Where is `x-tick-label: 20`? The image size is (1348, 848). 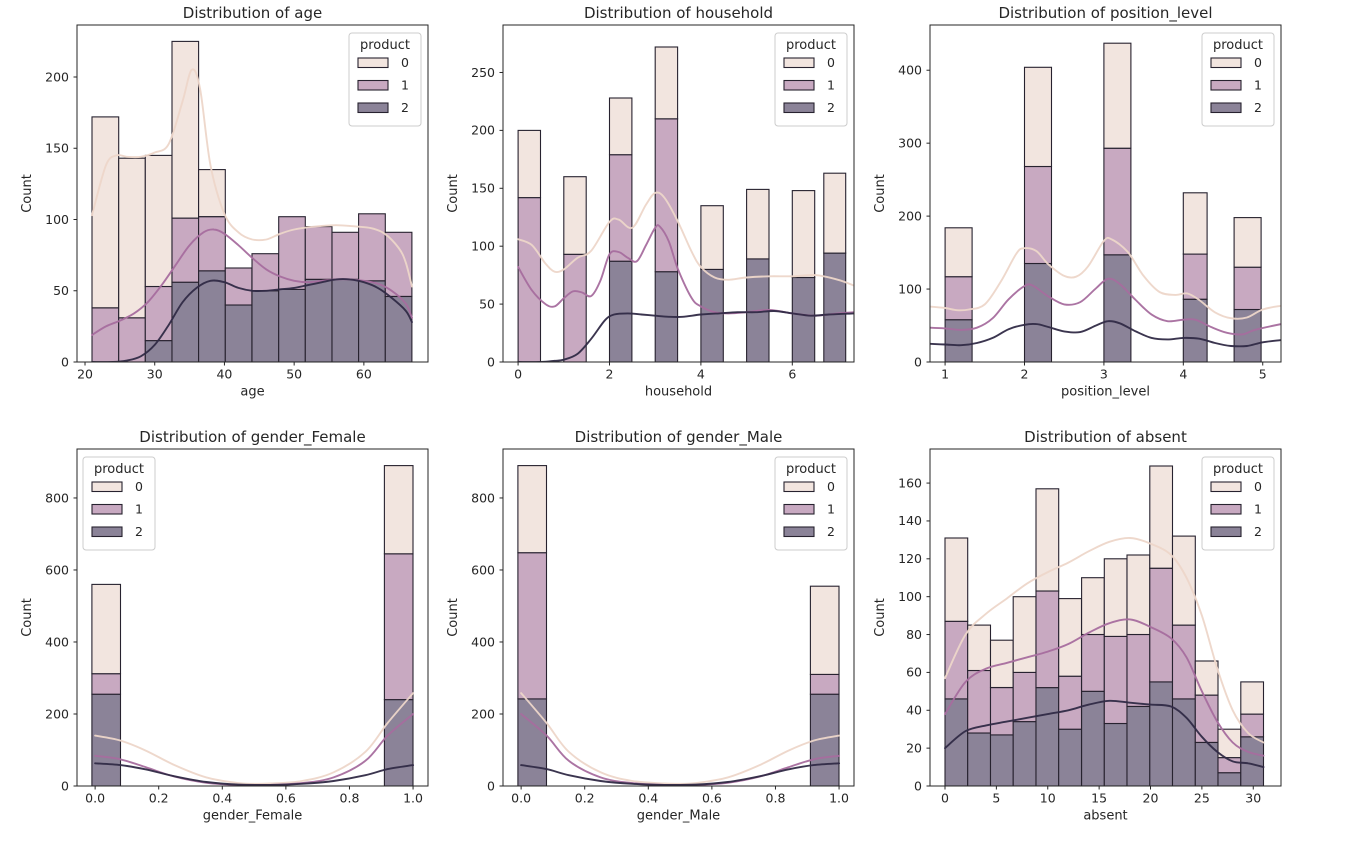 x-tick-label: 20 is located at coordinates (1151, 798).